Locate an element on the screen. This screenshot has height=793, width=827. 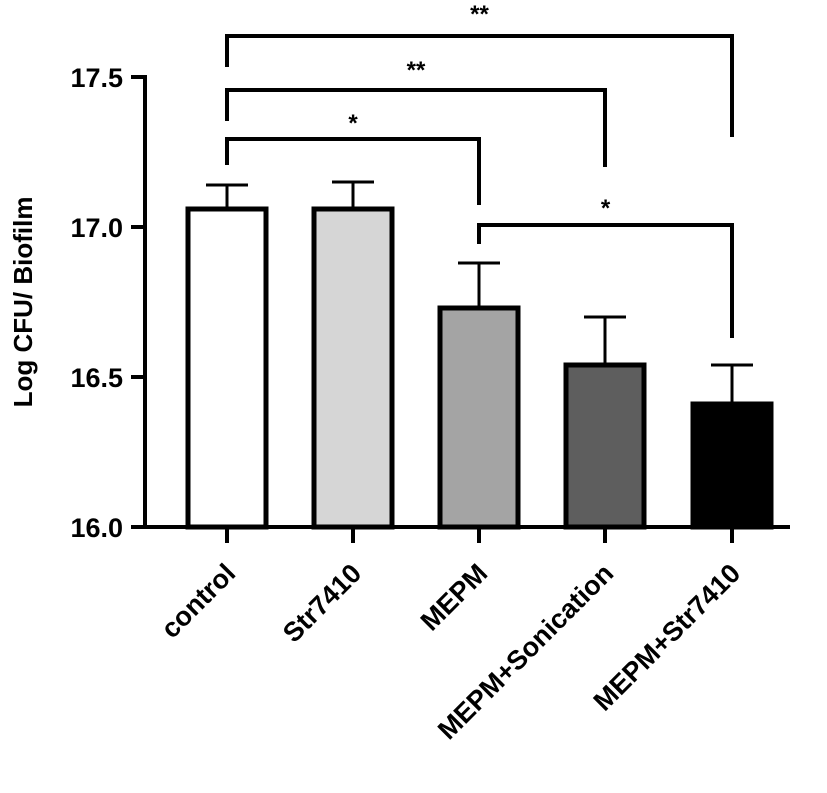
significance-label-1: ** is located at coordinates (416, 70).